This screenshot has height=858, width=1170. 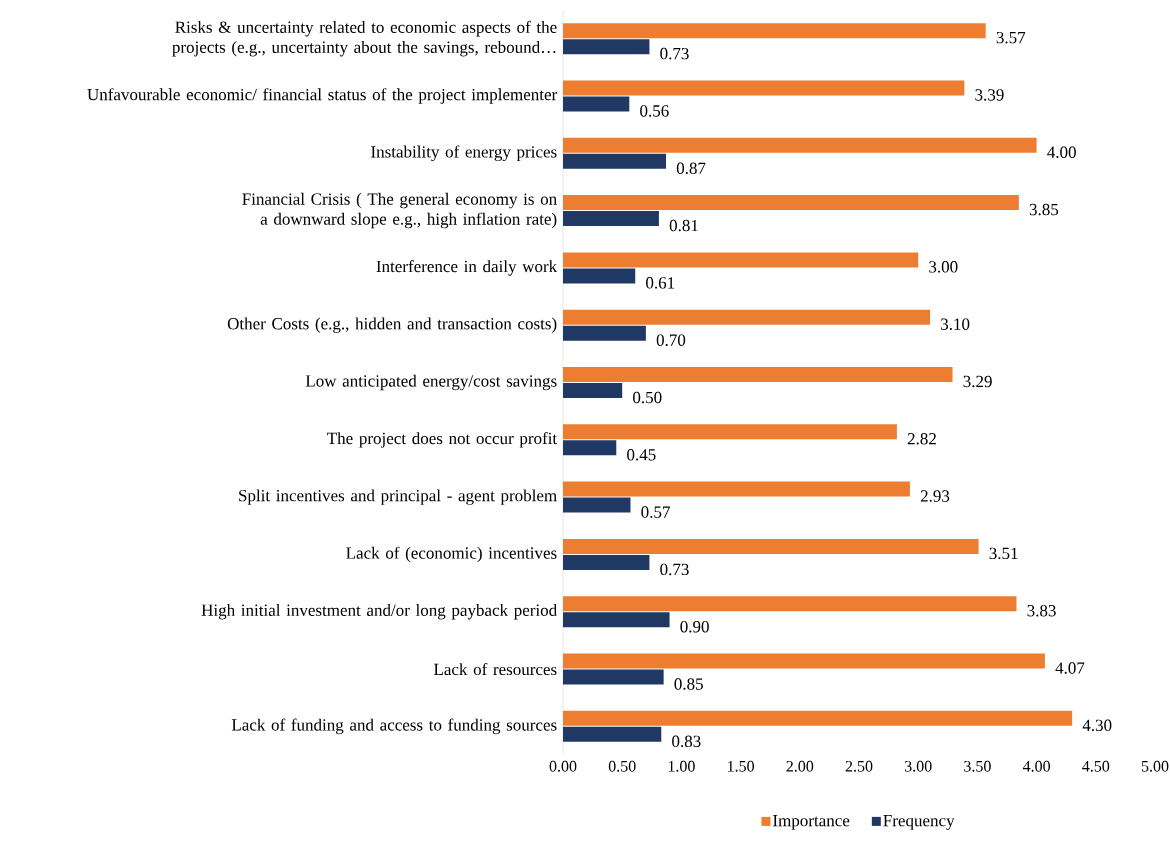 I want to click on data-label: 3.85, so click(x=1044, y=209).